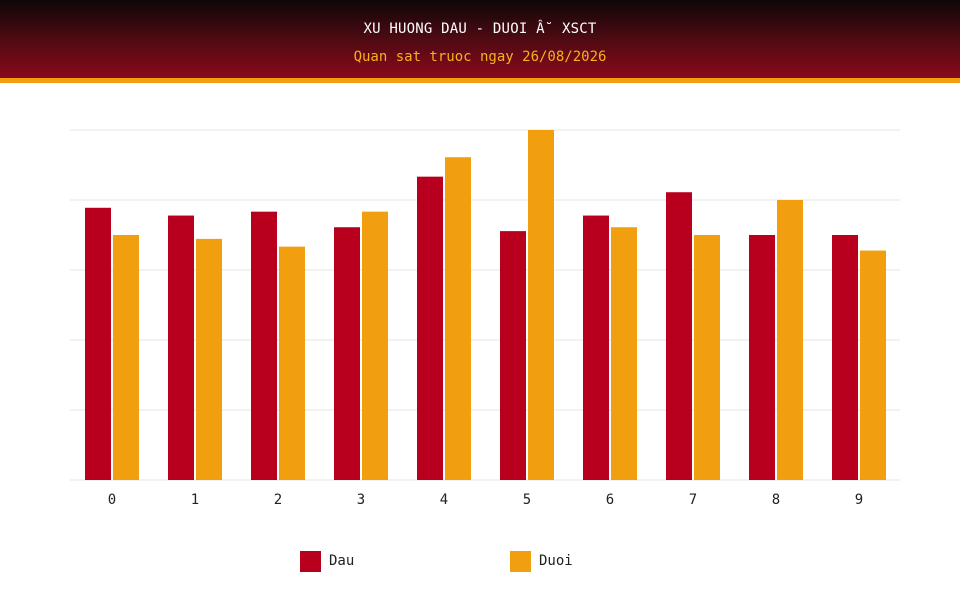 The height and width of the screenshot is (610, 960). Describe the element at coordinates (485, 500) in the screenshot. I see `x-tick-labels: 0 1 2 3 4 5 6 7 8 9` at that location.